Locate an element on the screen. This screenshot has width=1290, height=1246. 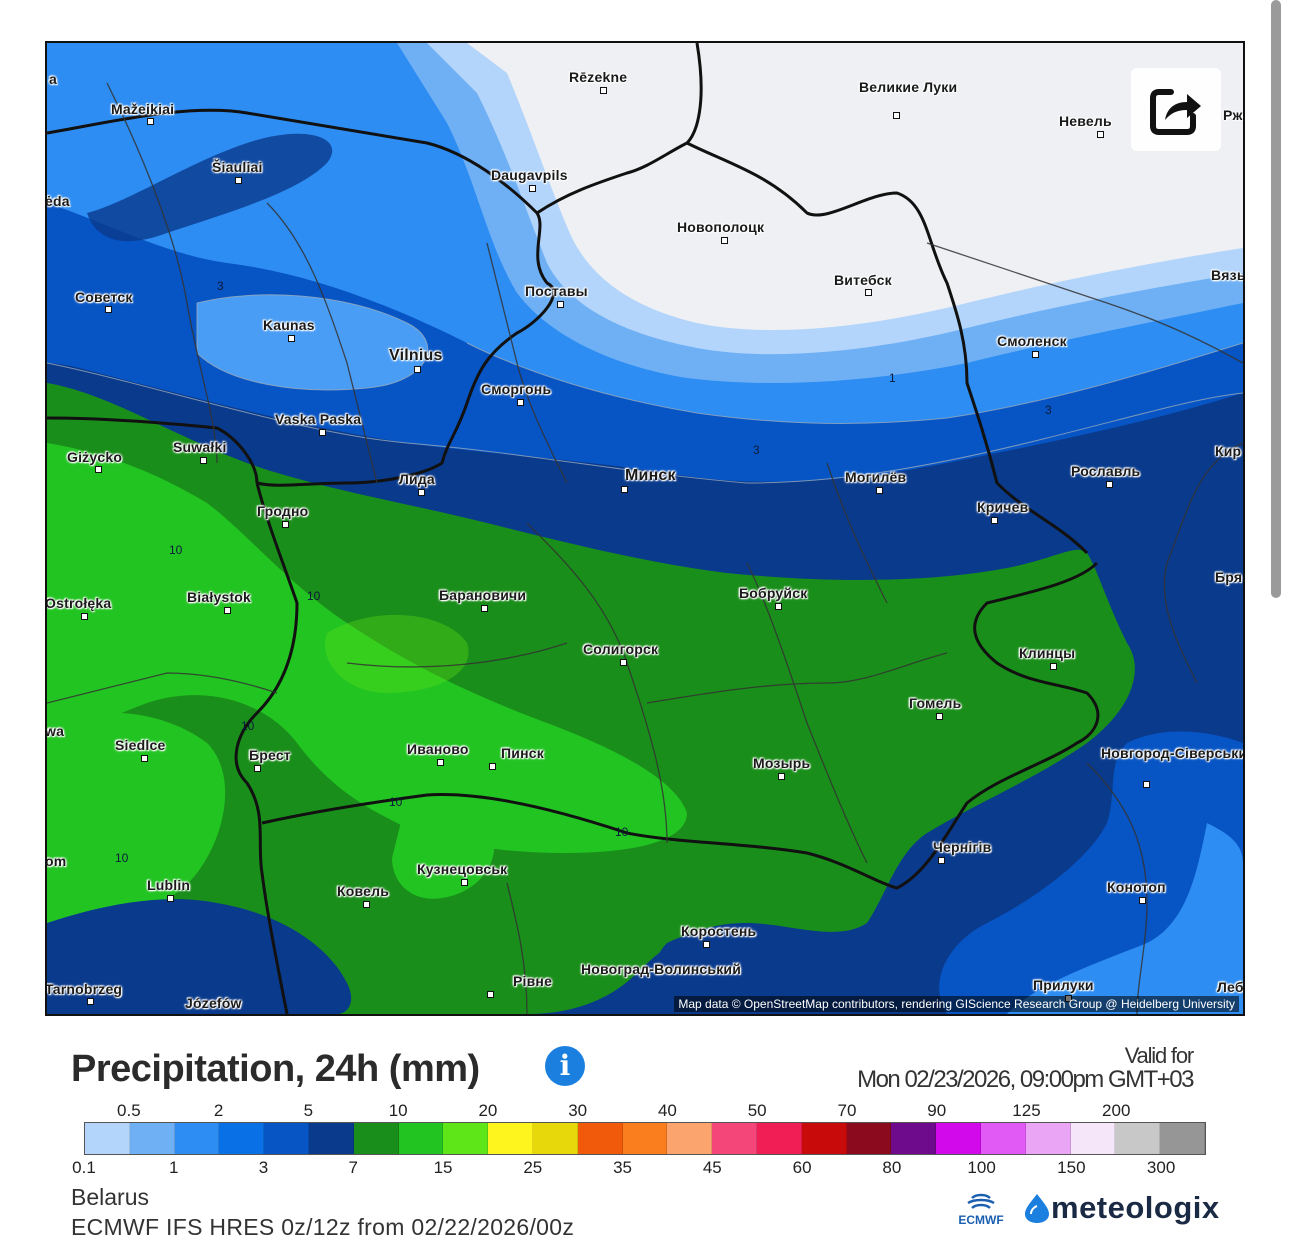
city-label: Невель is located at coordinates (1085, 121).